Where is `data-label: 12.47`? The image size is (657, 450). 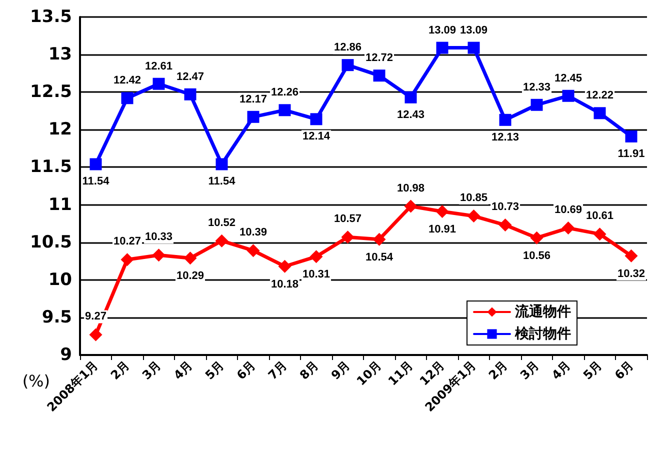 data-label: 12.47 is located at coordinates (190, 76).